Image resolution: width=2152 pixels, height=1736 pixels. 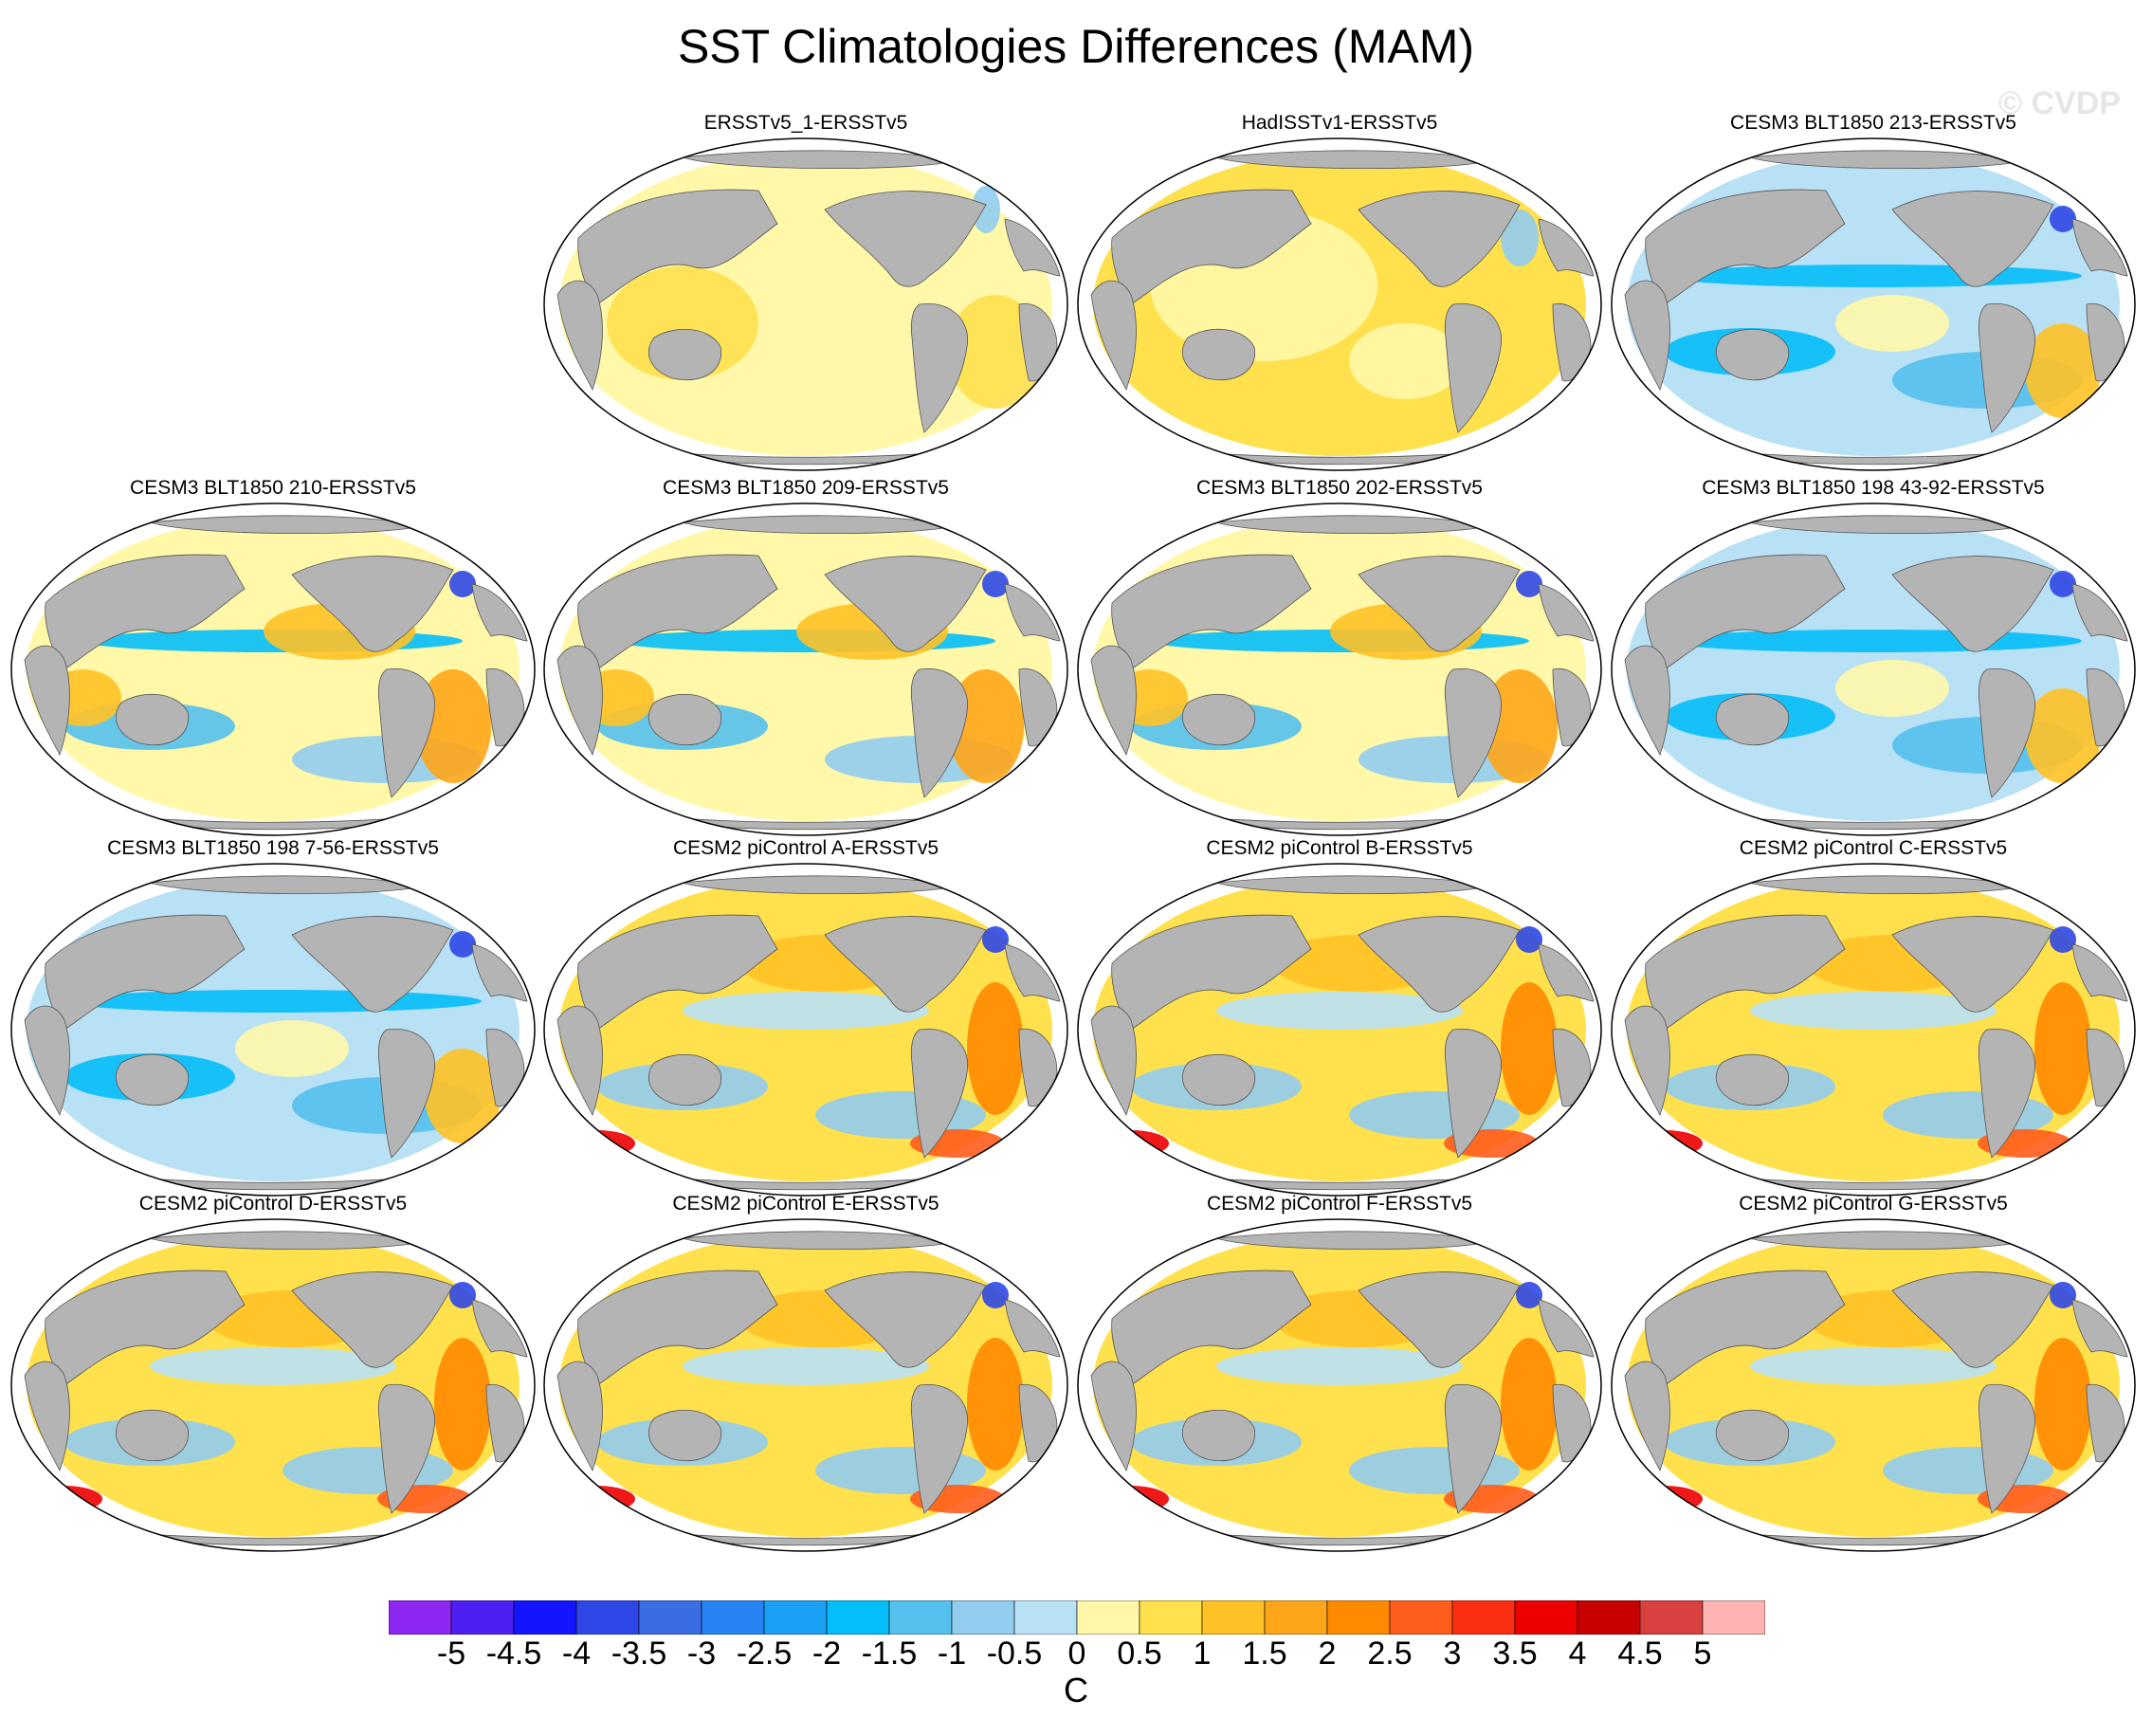 I want to click on map-panel: CESM3 BLT1850 210-ERSSTv5, so click(x=273, y=655).